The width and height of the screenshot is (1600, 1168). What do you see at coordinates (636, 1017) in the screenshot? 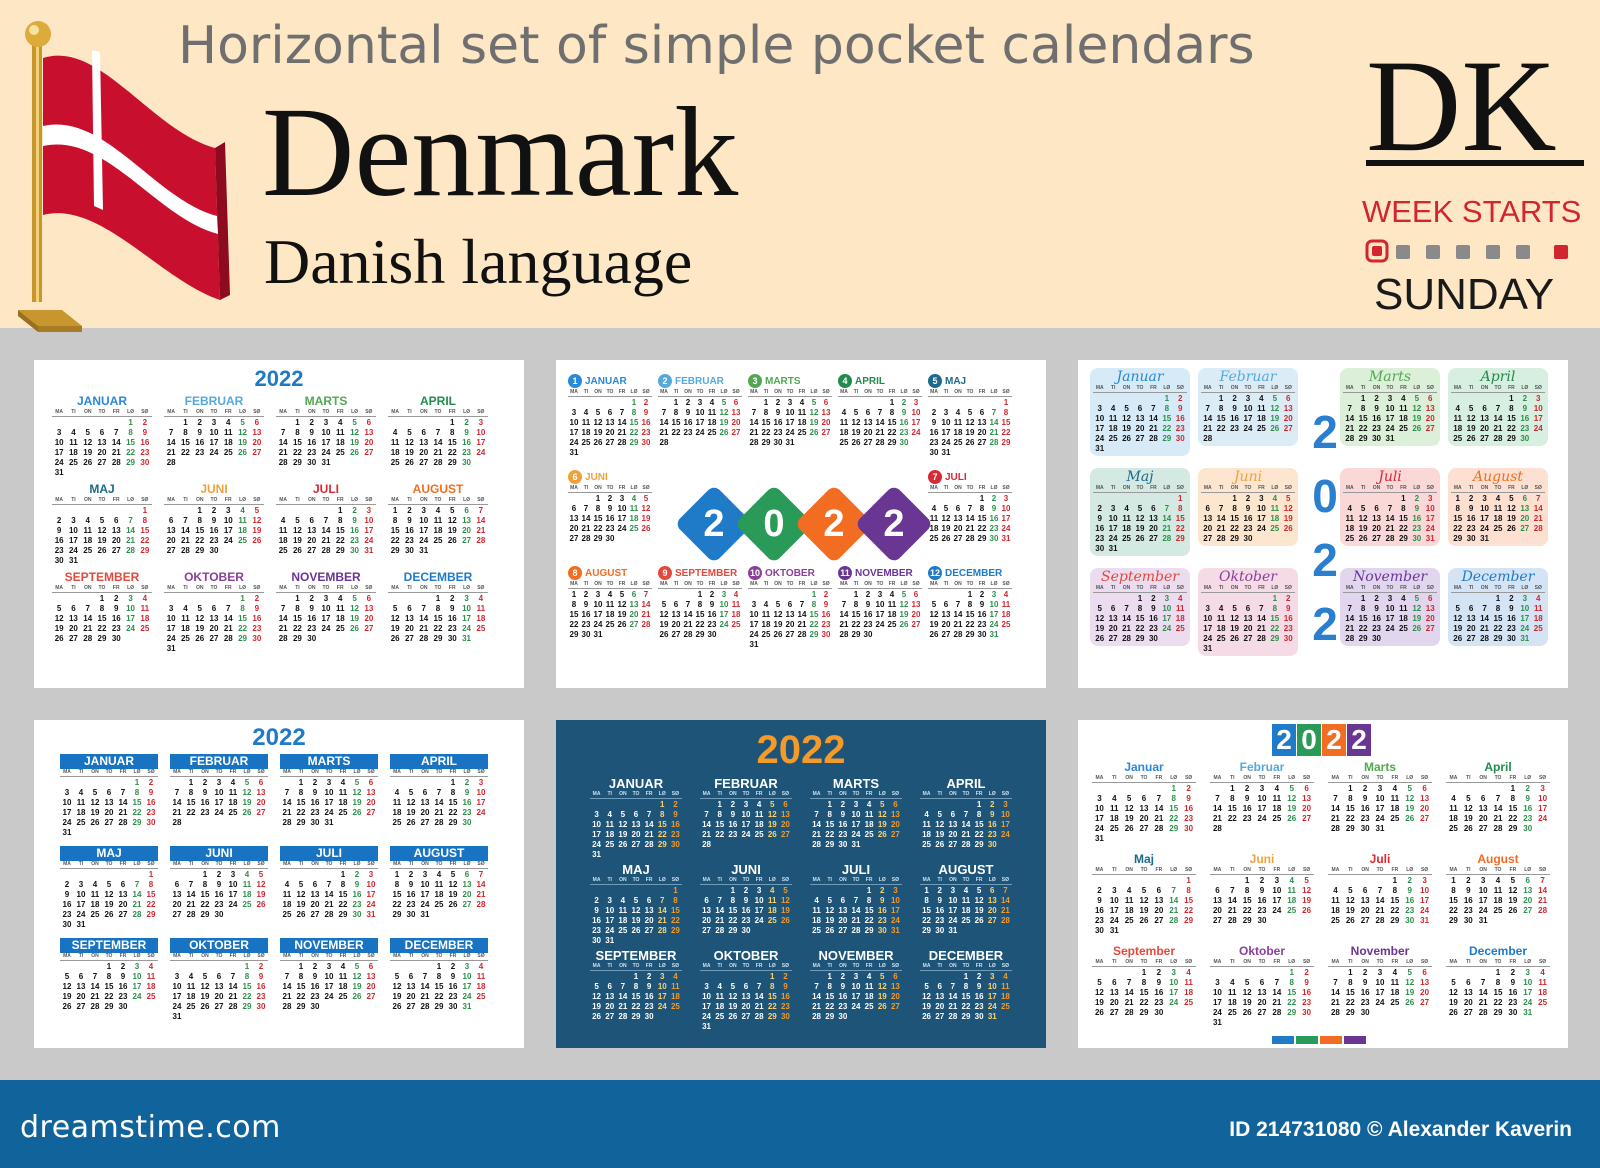
I see `week-row: 26 27 28 29 30` at bounding box center [636, 1017].